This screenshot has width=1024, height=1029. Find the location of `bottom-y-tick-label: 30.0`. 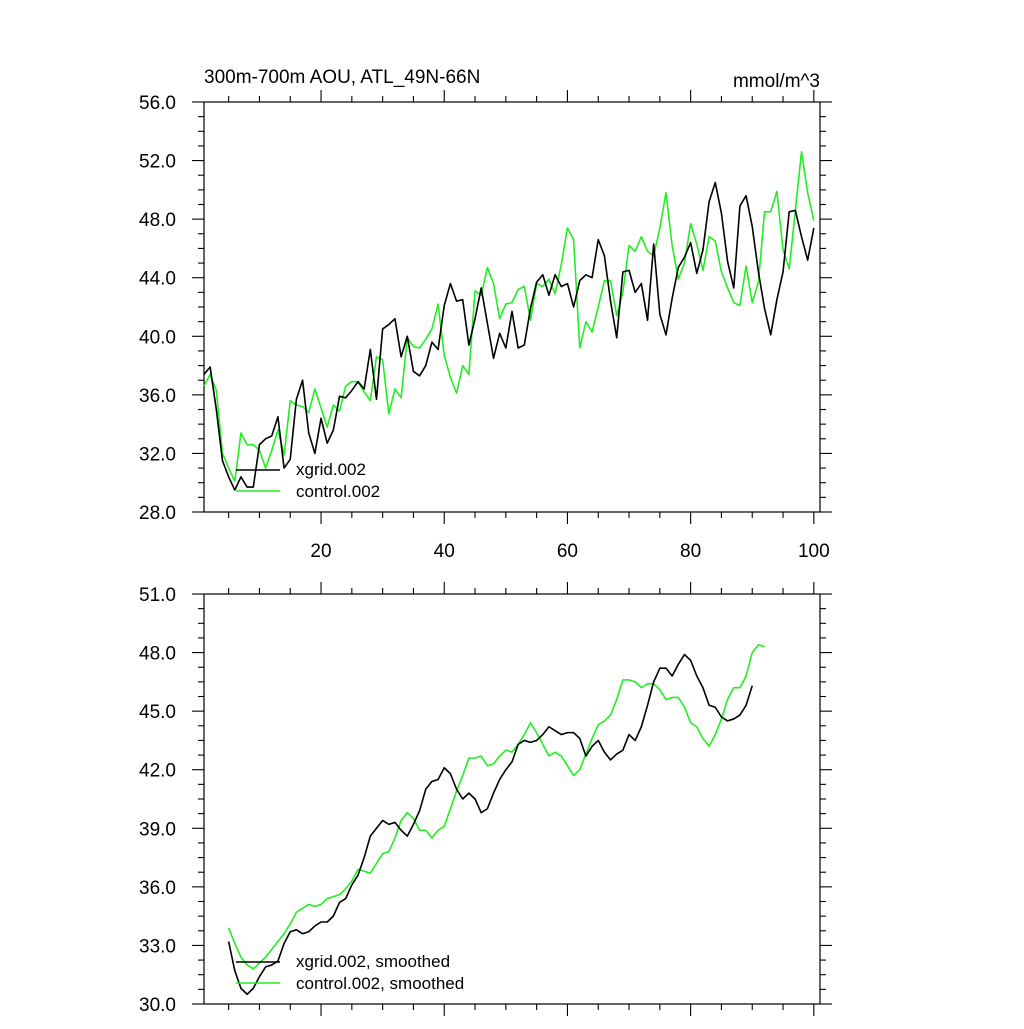

bottom-y-tick-label: 30.0 is located at coordinates (157, 1005).